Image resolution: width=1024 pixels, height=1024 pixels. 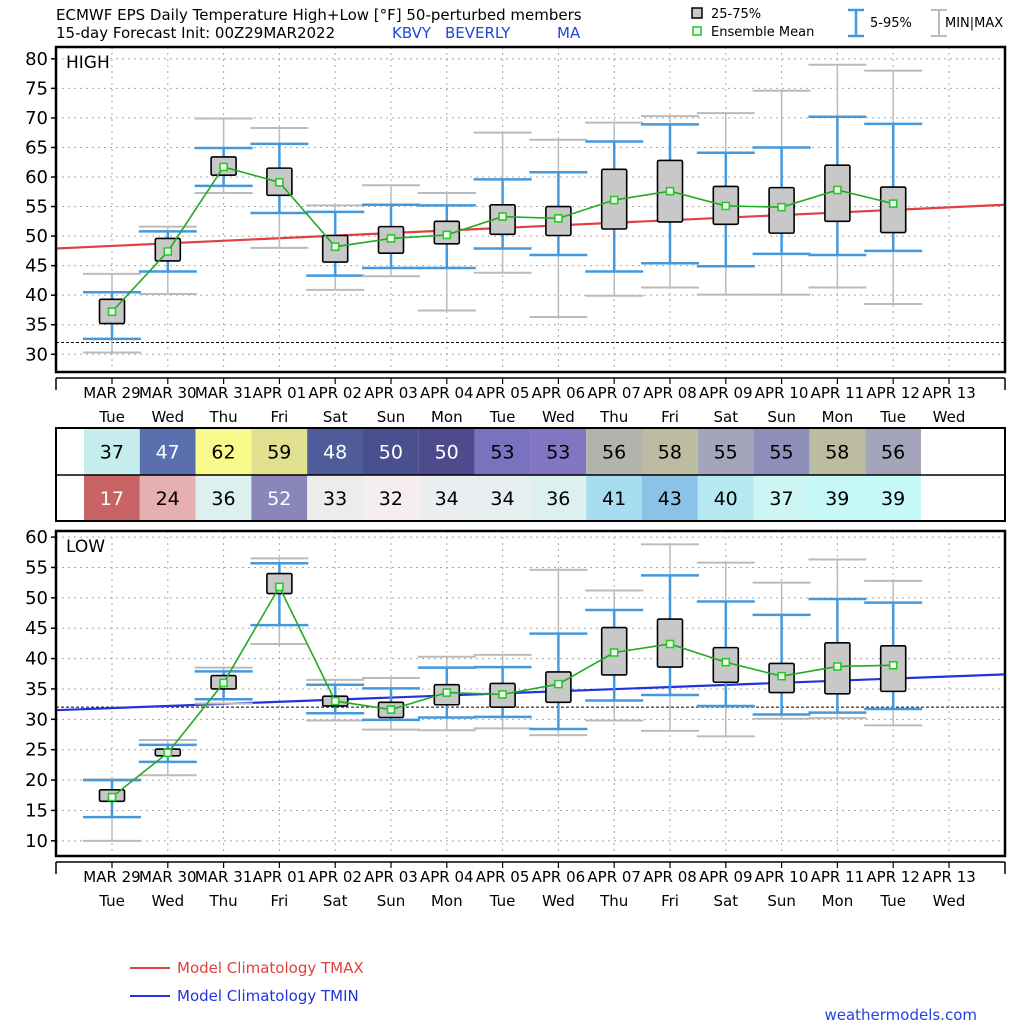 What do you see at coordinates (36, 537) in the screenshot?
I see `y-tick-label: 60` at bounding box center [36, 537].